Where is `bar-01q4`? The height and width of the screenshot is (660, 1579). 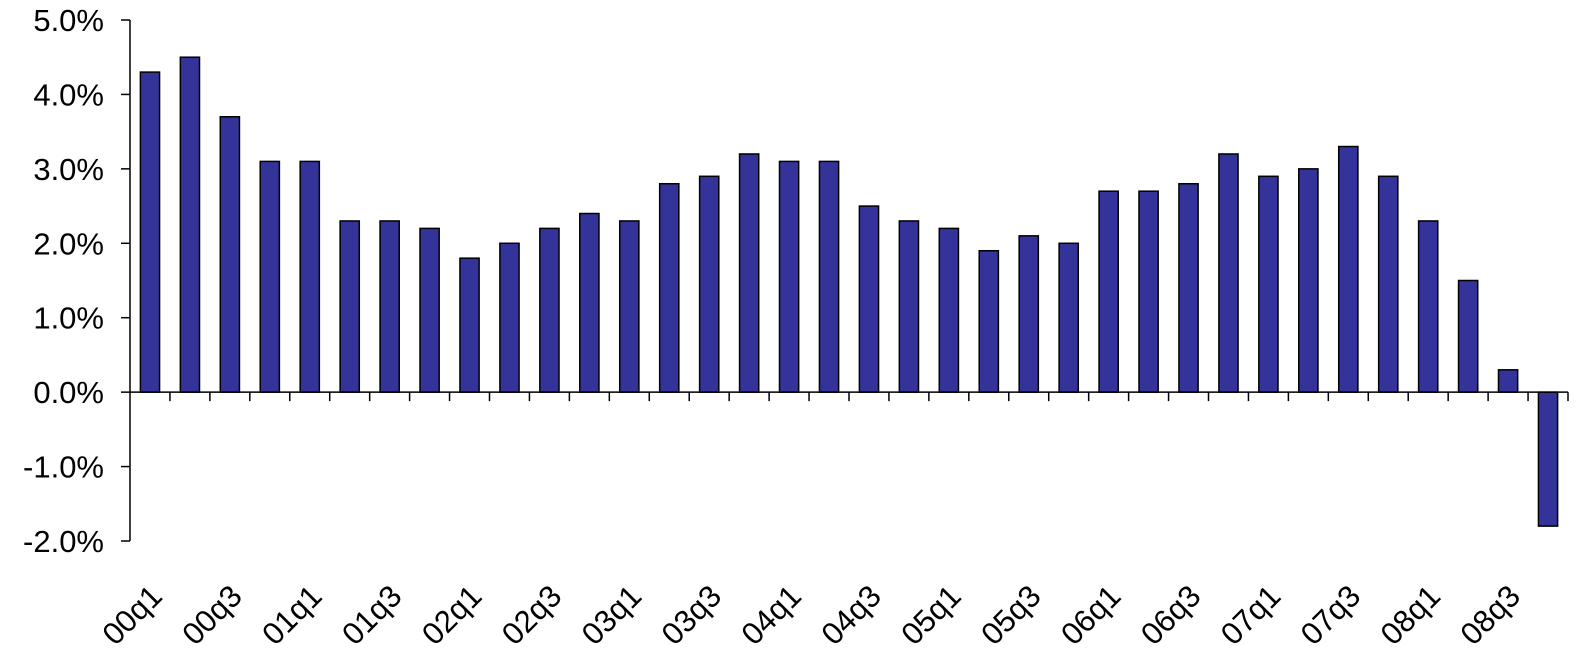
bar-01q4 is located at coordinates (429, 310).